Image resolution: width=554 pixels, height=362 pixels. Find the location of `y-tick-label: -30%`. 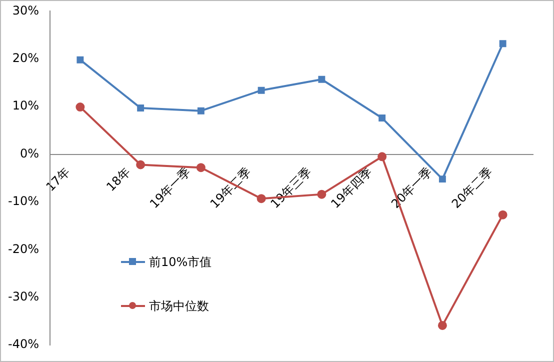

y-tick-label: -30% is located at coordinates (23, 296).